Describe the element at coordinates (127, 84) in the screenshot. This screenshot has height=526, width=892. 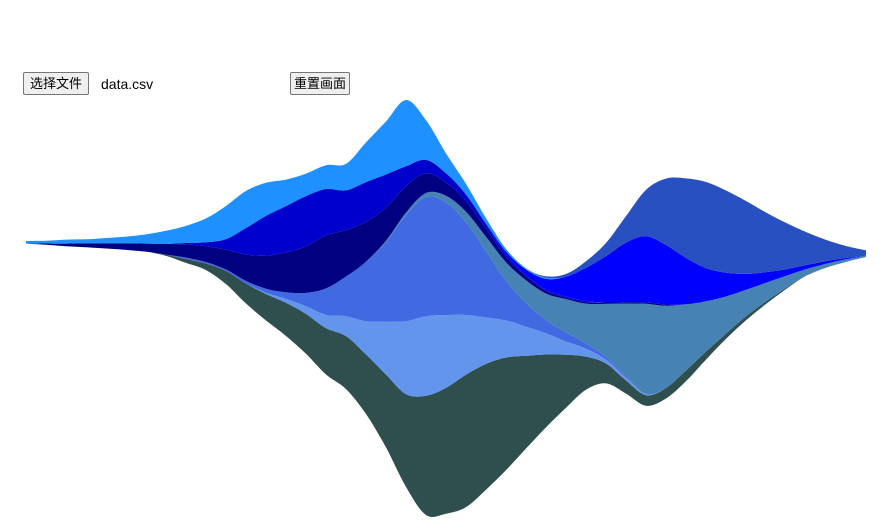
I see `selected-file-name: data.csv` at that location.